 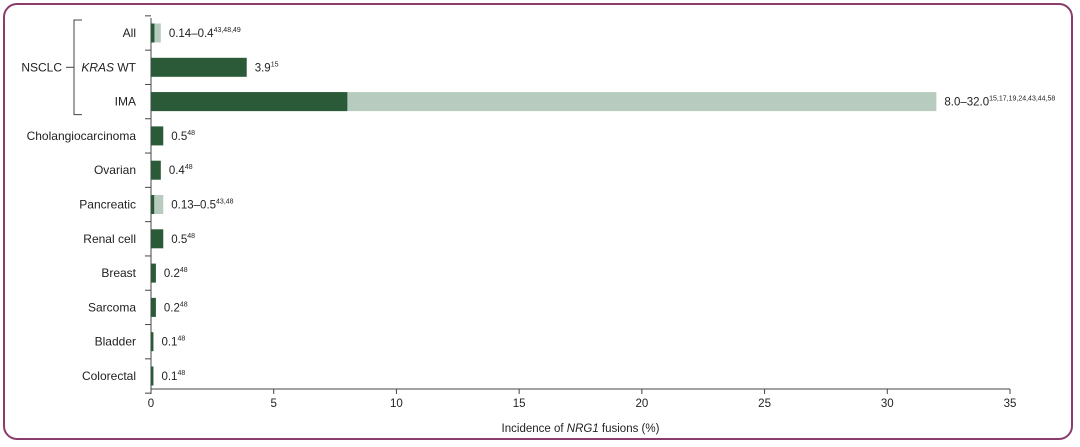 I want to click on value-label-10: 0.148, so click(x=173, y=376).